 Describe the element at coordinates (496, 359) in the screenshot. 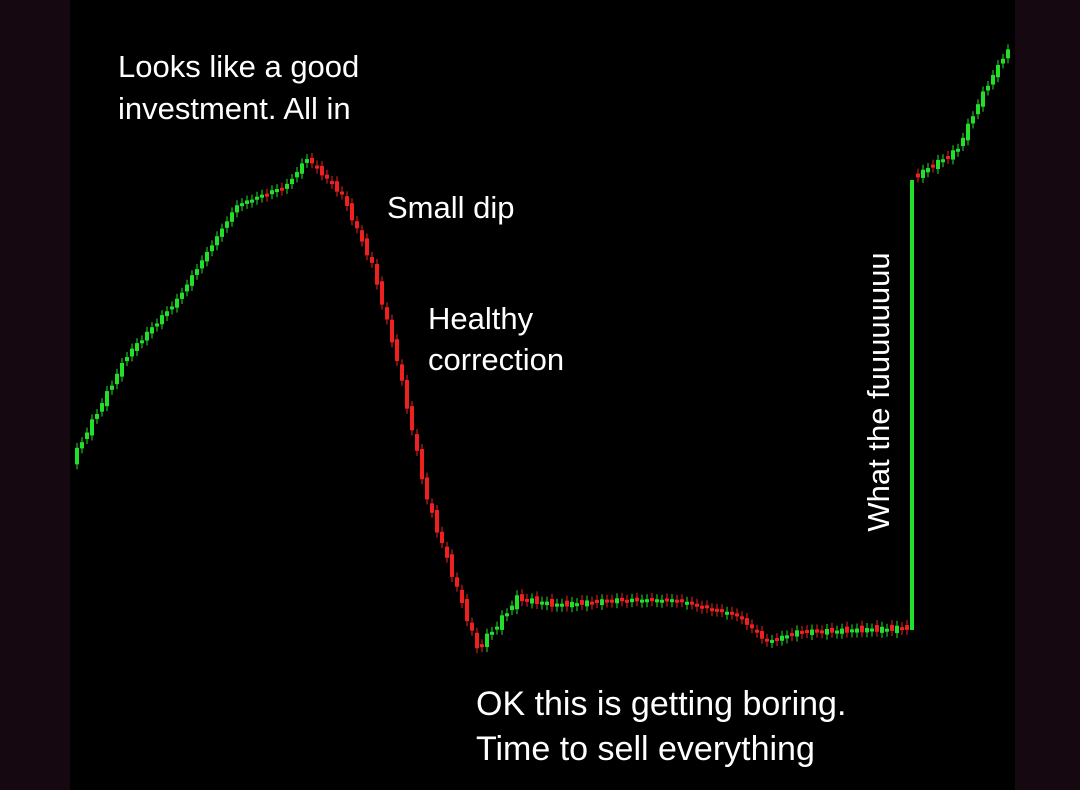

I see `annotation: correction` at that location.